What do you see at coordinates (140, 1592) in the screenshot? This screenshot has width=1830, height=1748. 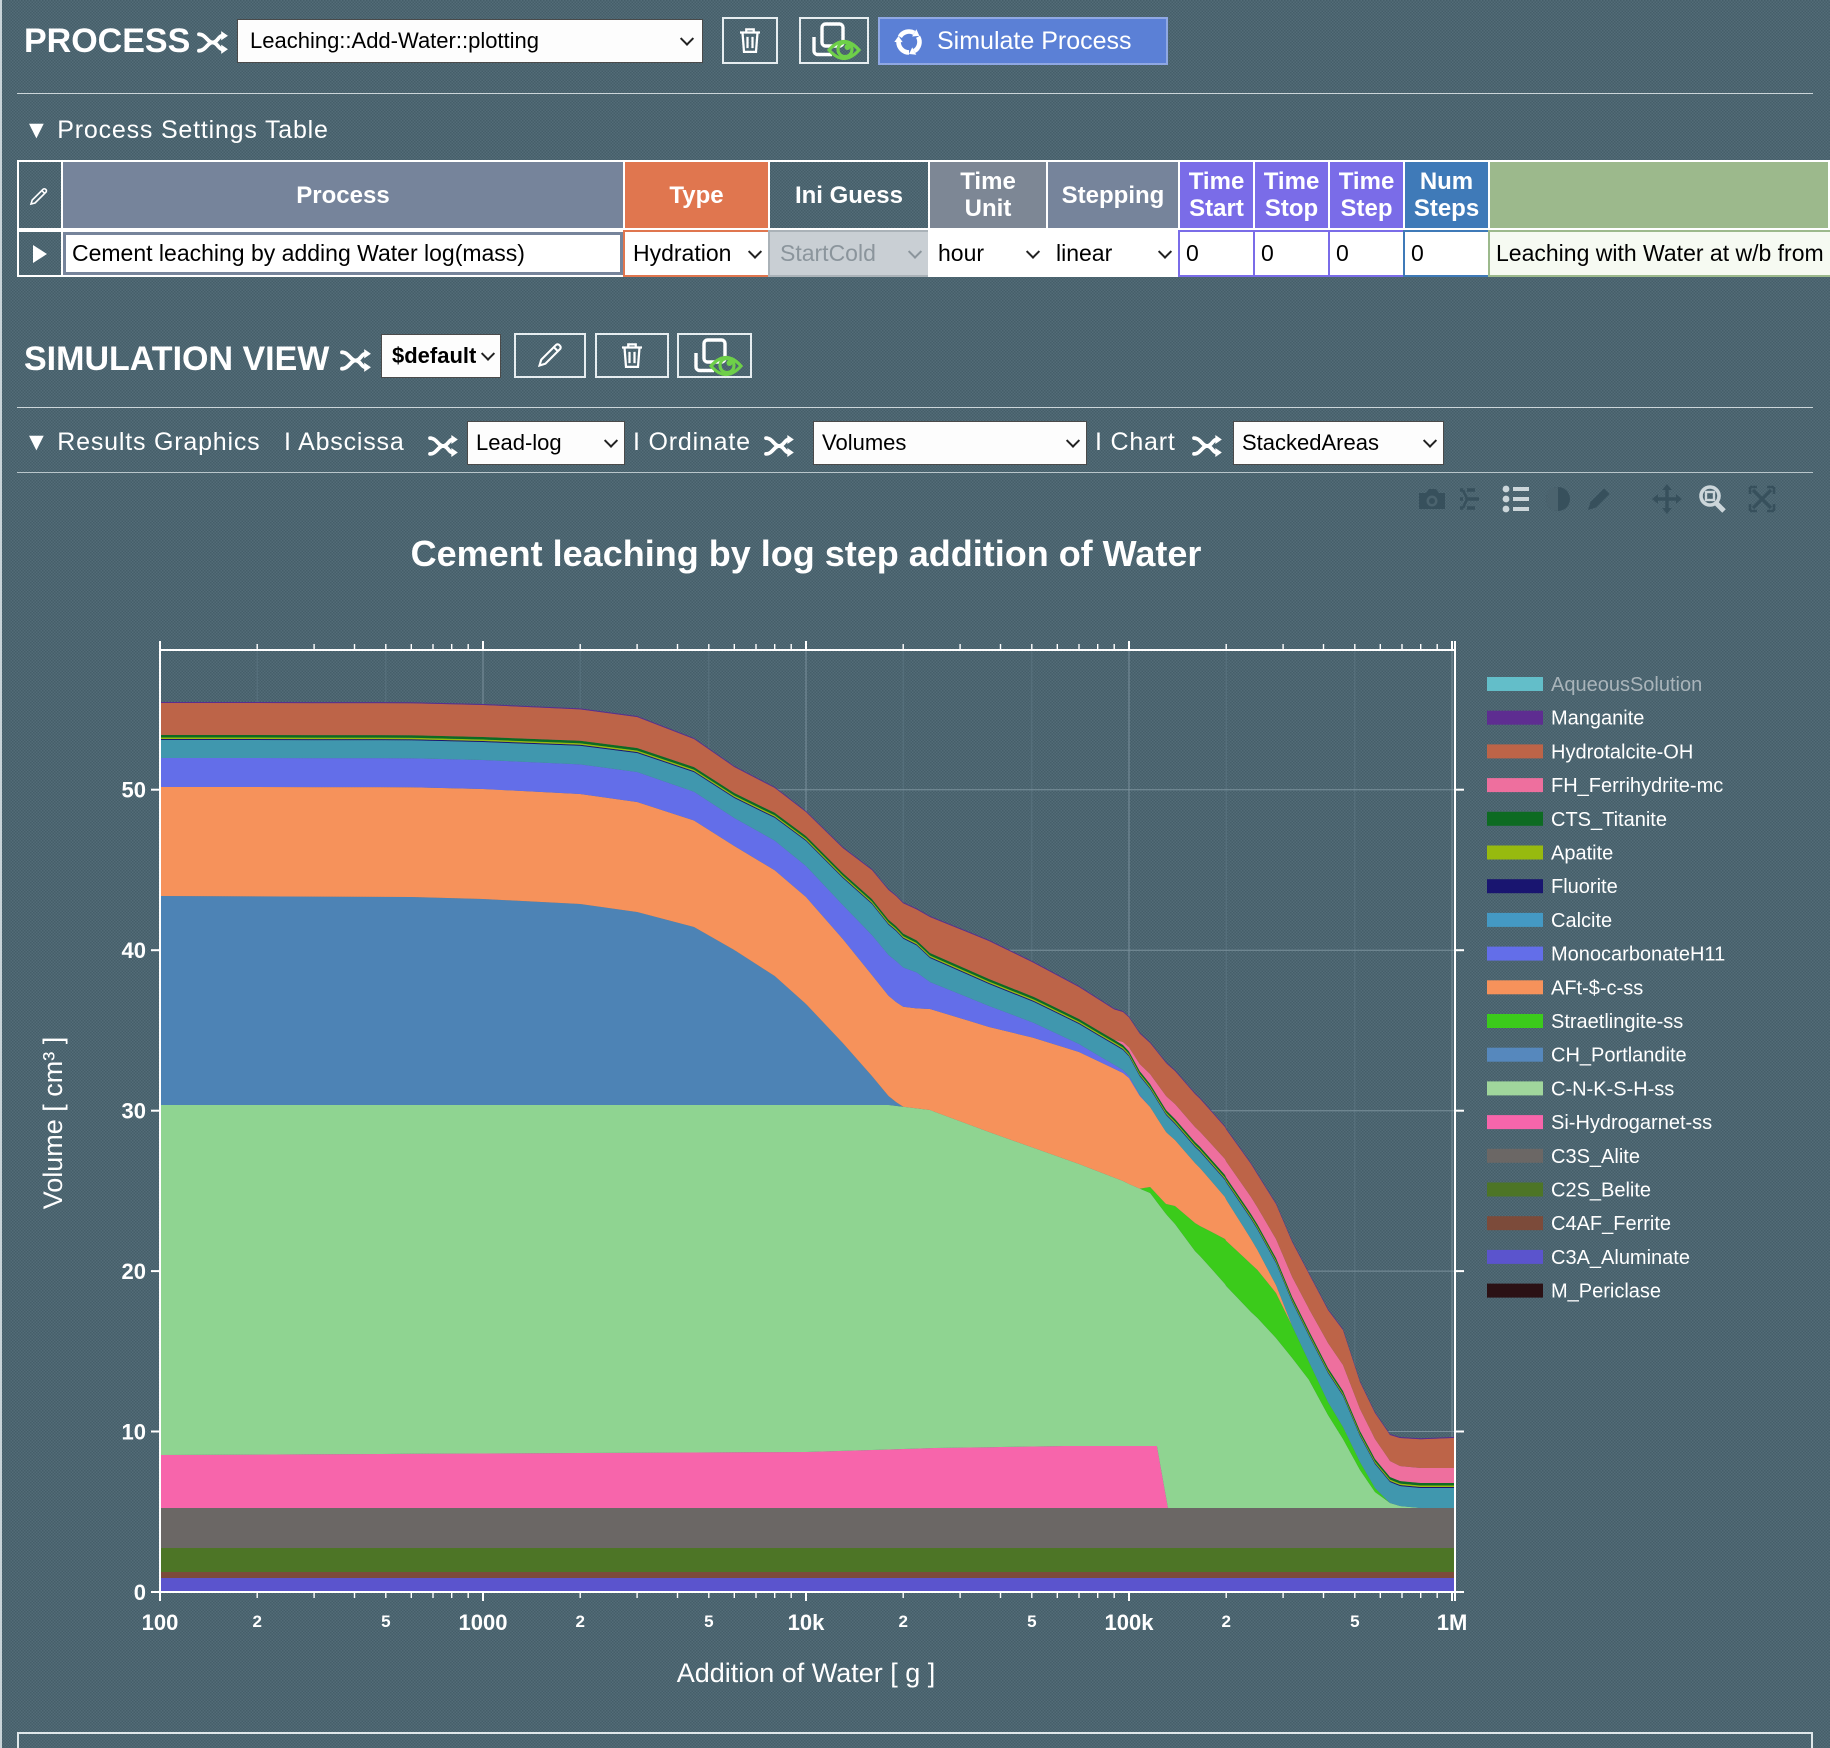 I see `svg-text: 0` at bounding box center [140, 1592].